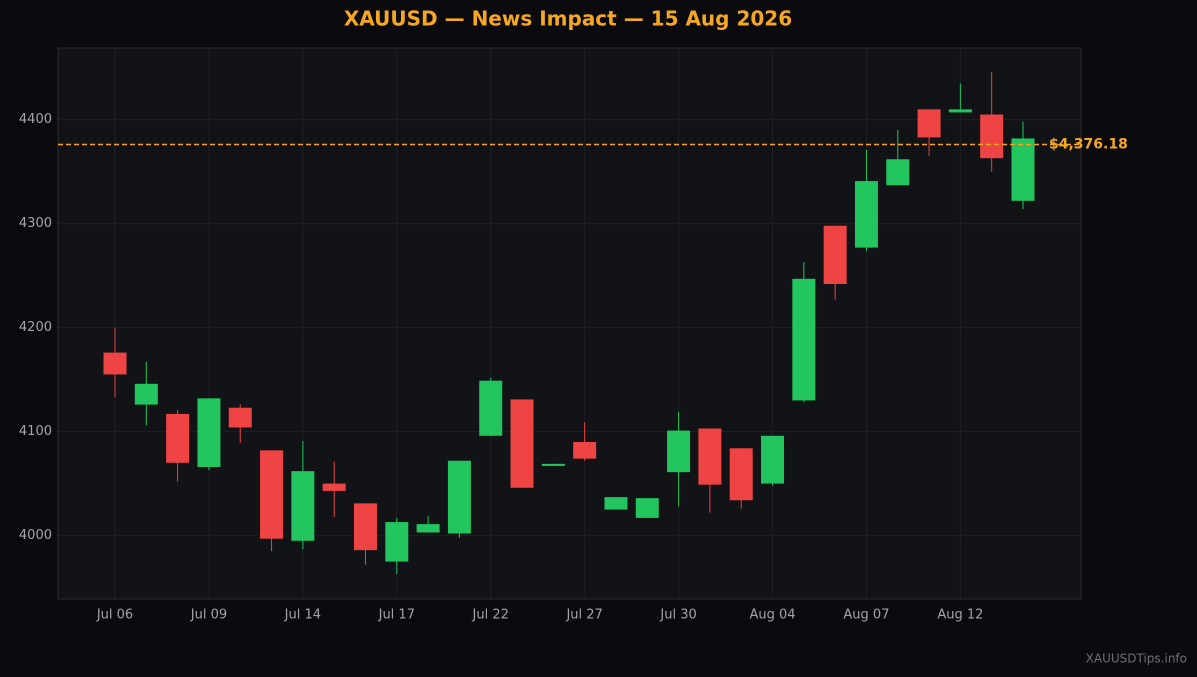 Image resolution: width=1197 pixels, height=677 pixels. What do you see at coordinates (35, 535) in the screenshot?
I see `y-tick-label: 4000` at bounding box center [35, 535].